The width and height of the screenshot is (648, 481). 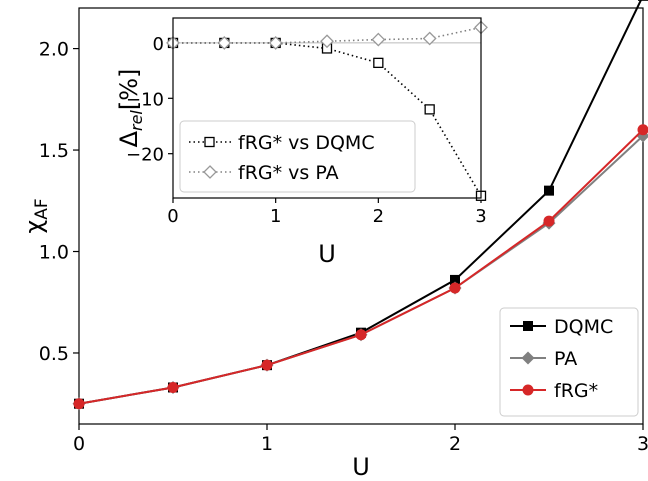 What do you see at coordinates (543, 359) in the screenshot?
I see `legend-entry-pa: PA` at bounding box center [543, 359].